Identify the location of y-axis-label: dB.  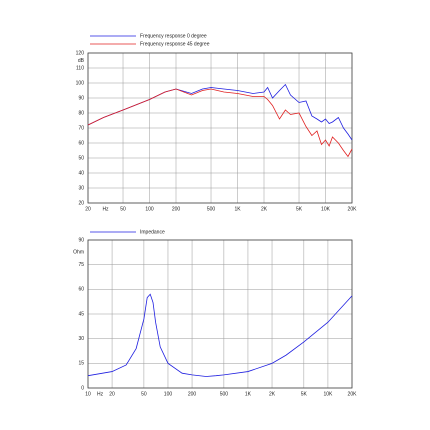
(81, 61).